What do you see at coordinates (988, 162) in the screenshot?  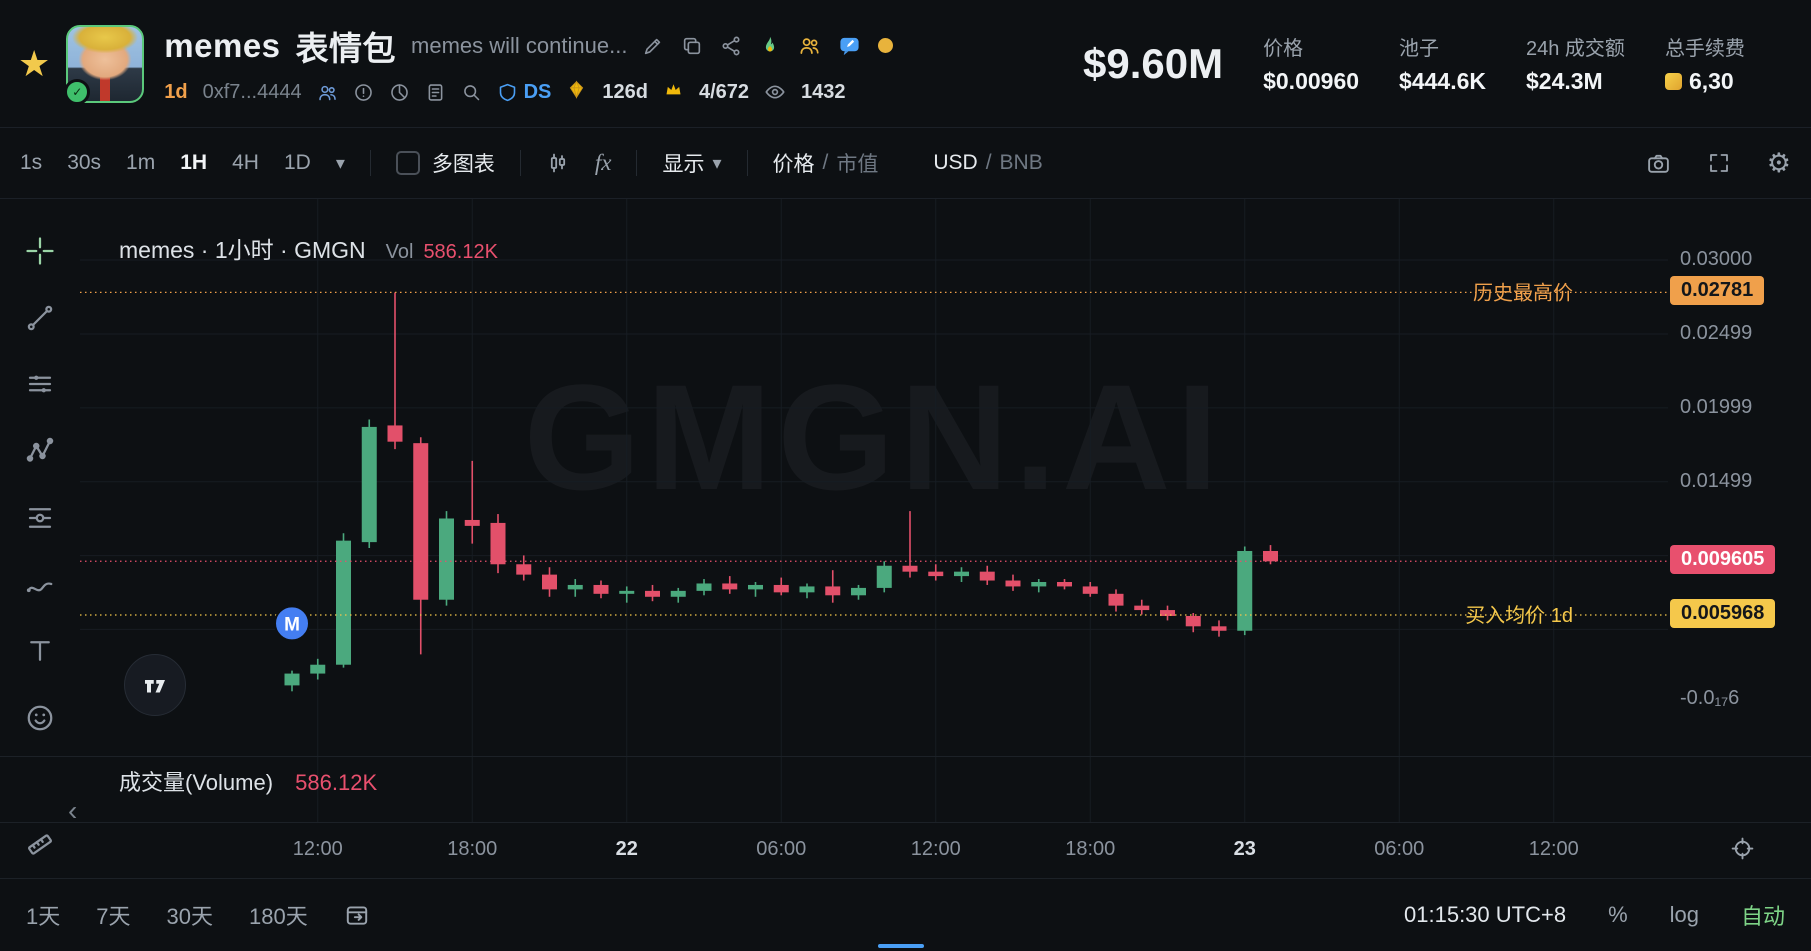 I see `currency-toggle: USD / BNB` at bounding box center [988, 162].